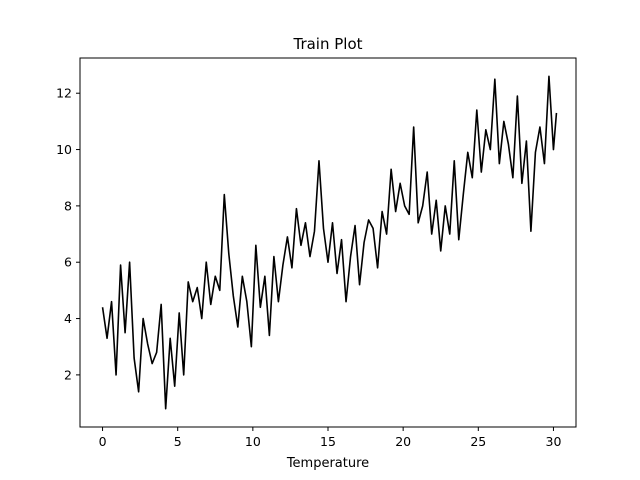  I want to click on x-tick-label: 30, so click(554, 441).